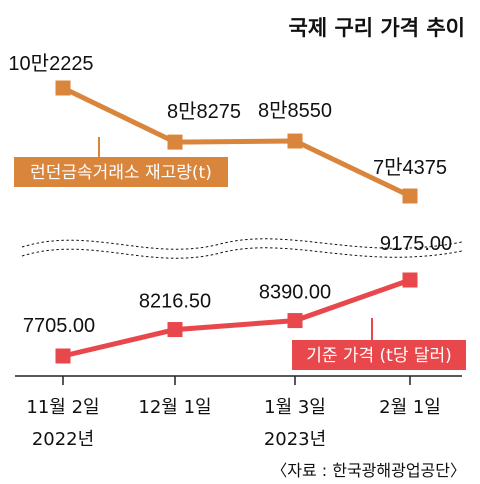 The image size is (480, 484). Describe the element at coordinates (410, 407) in the screenshot. I see `x-tick-label: 2월 1일` at that location.